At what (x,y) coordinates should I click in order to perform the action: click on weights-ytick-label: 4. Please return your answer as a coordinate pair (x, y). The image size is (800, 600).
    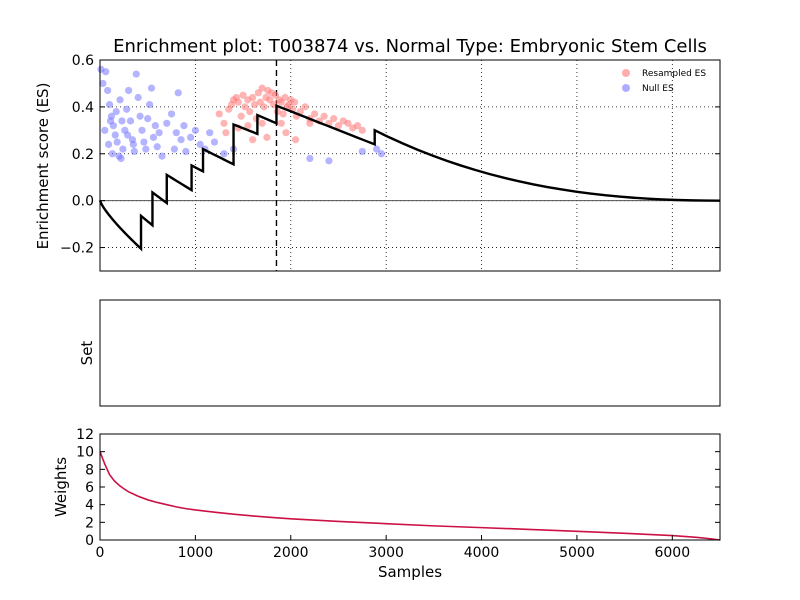
    Looking at the image, I should click on (89, 506).